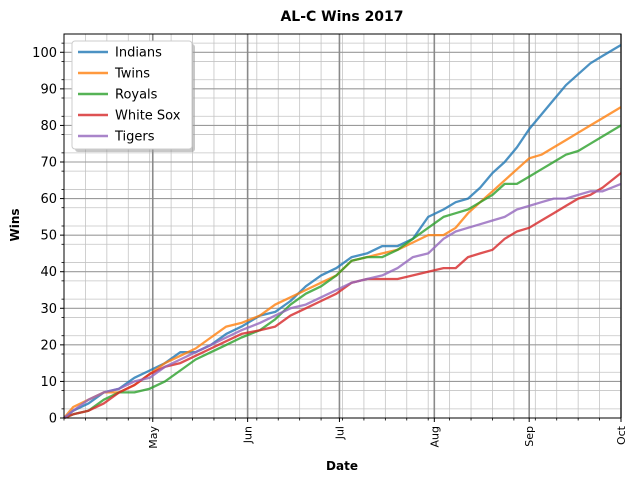 The width and height of the screenshot is (640, 484). Describe the element at coordinates (153, 437) in the screenshot. I see `x-tick-label: May` at that location.